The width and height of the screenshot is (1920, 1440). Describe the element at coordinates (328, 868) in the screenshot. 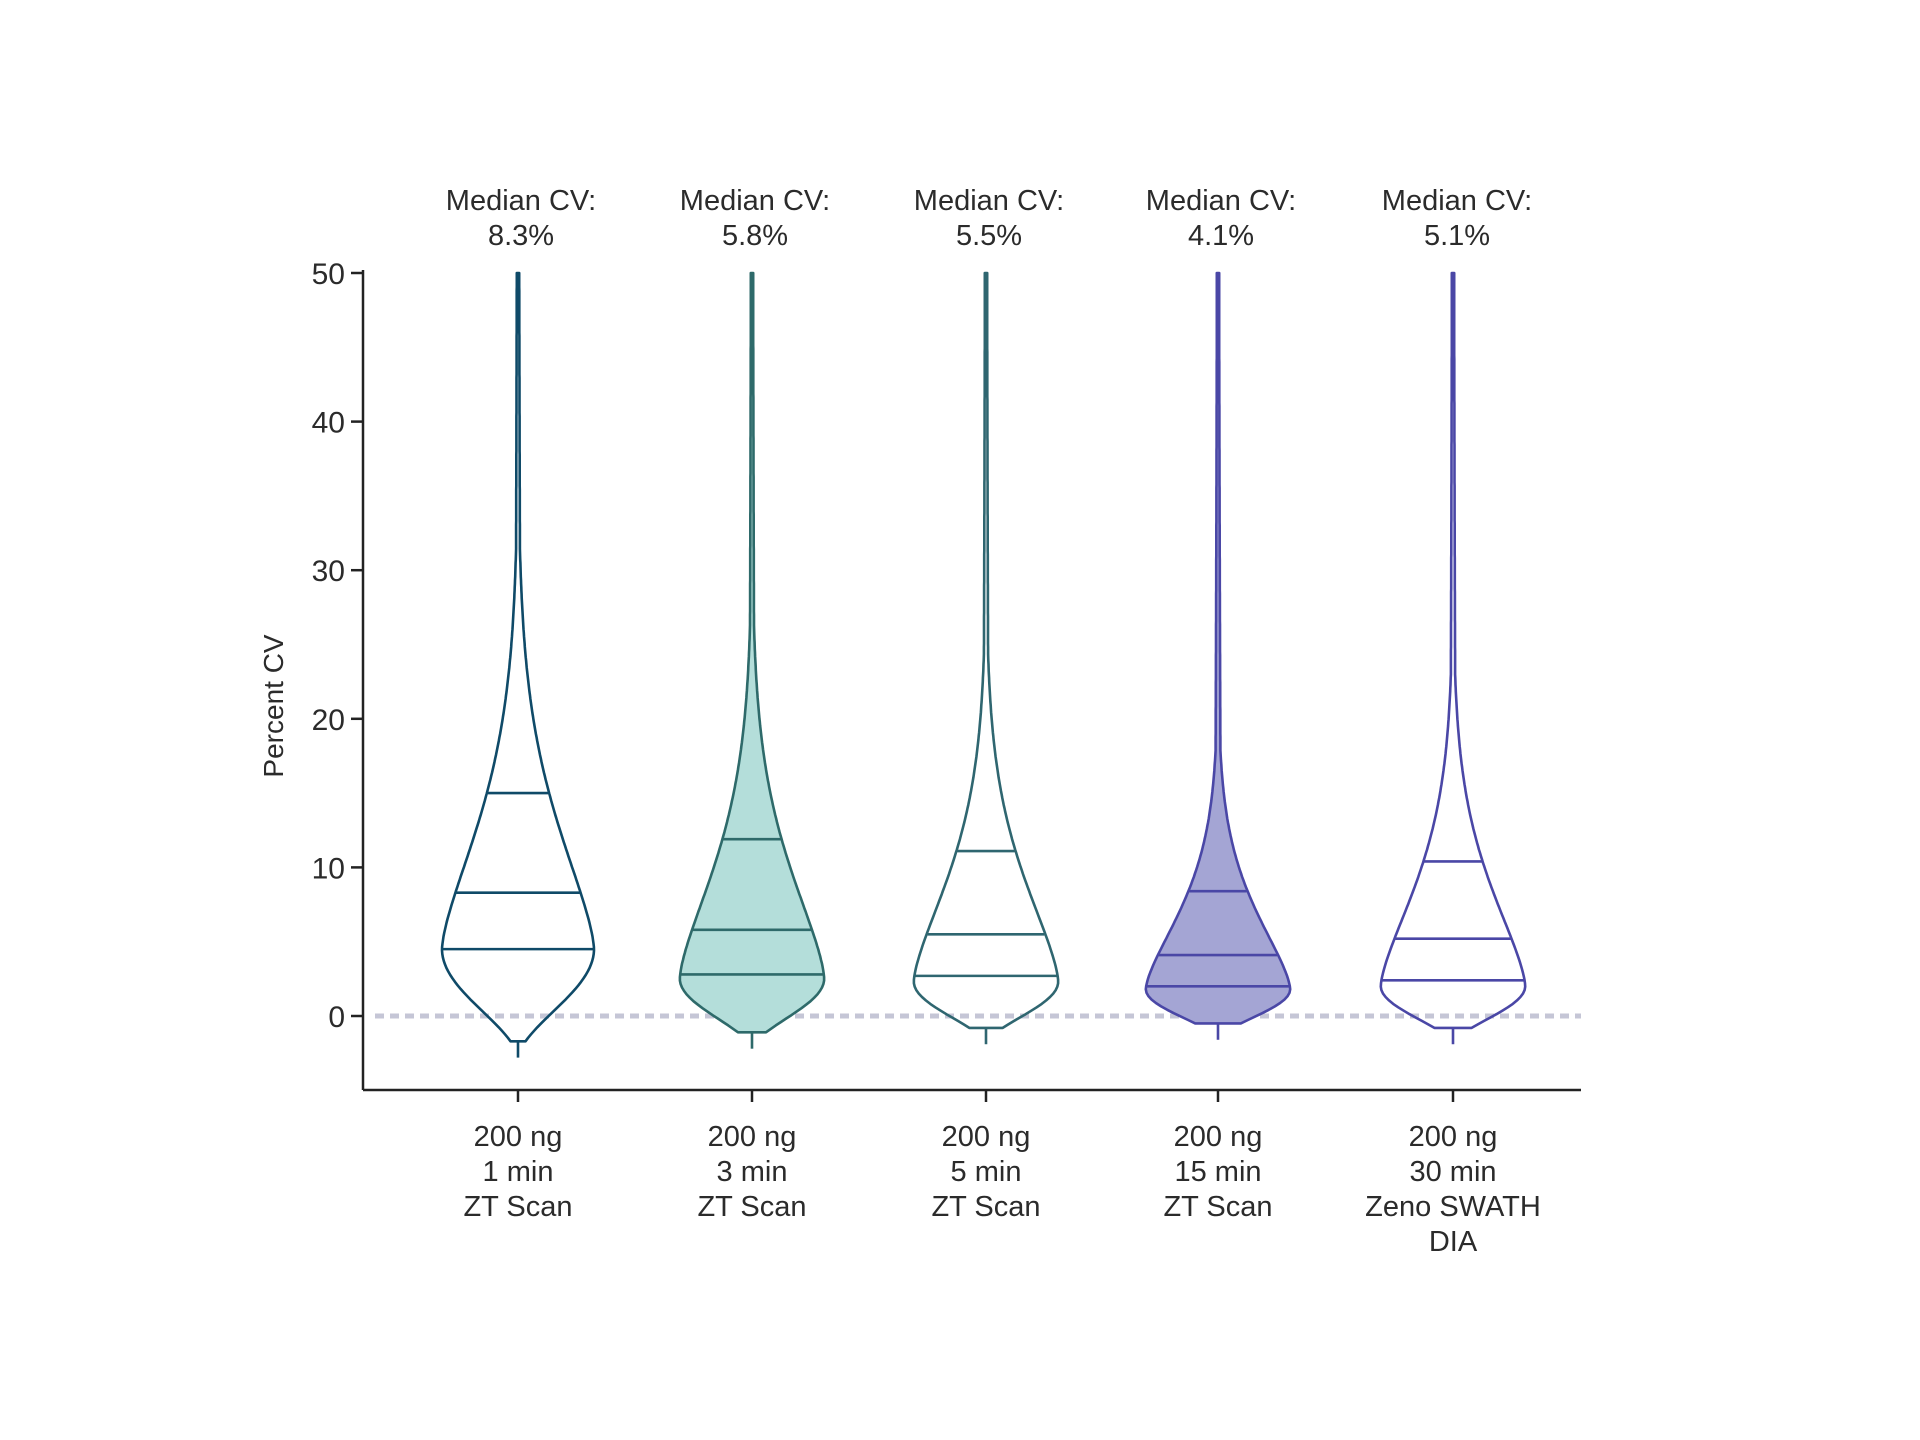

I see `y-tick-label: 10` at that location.